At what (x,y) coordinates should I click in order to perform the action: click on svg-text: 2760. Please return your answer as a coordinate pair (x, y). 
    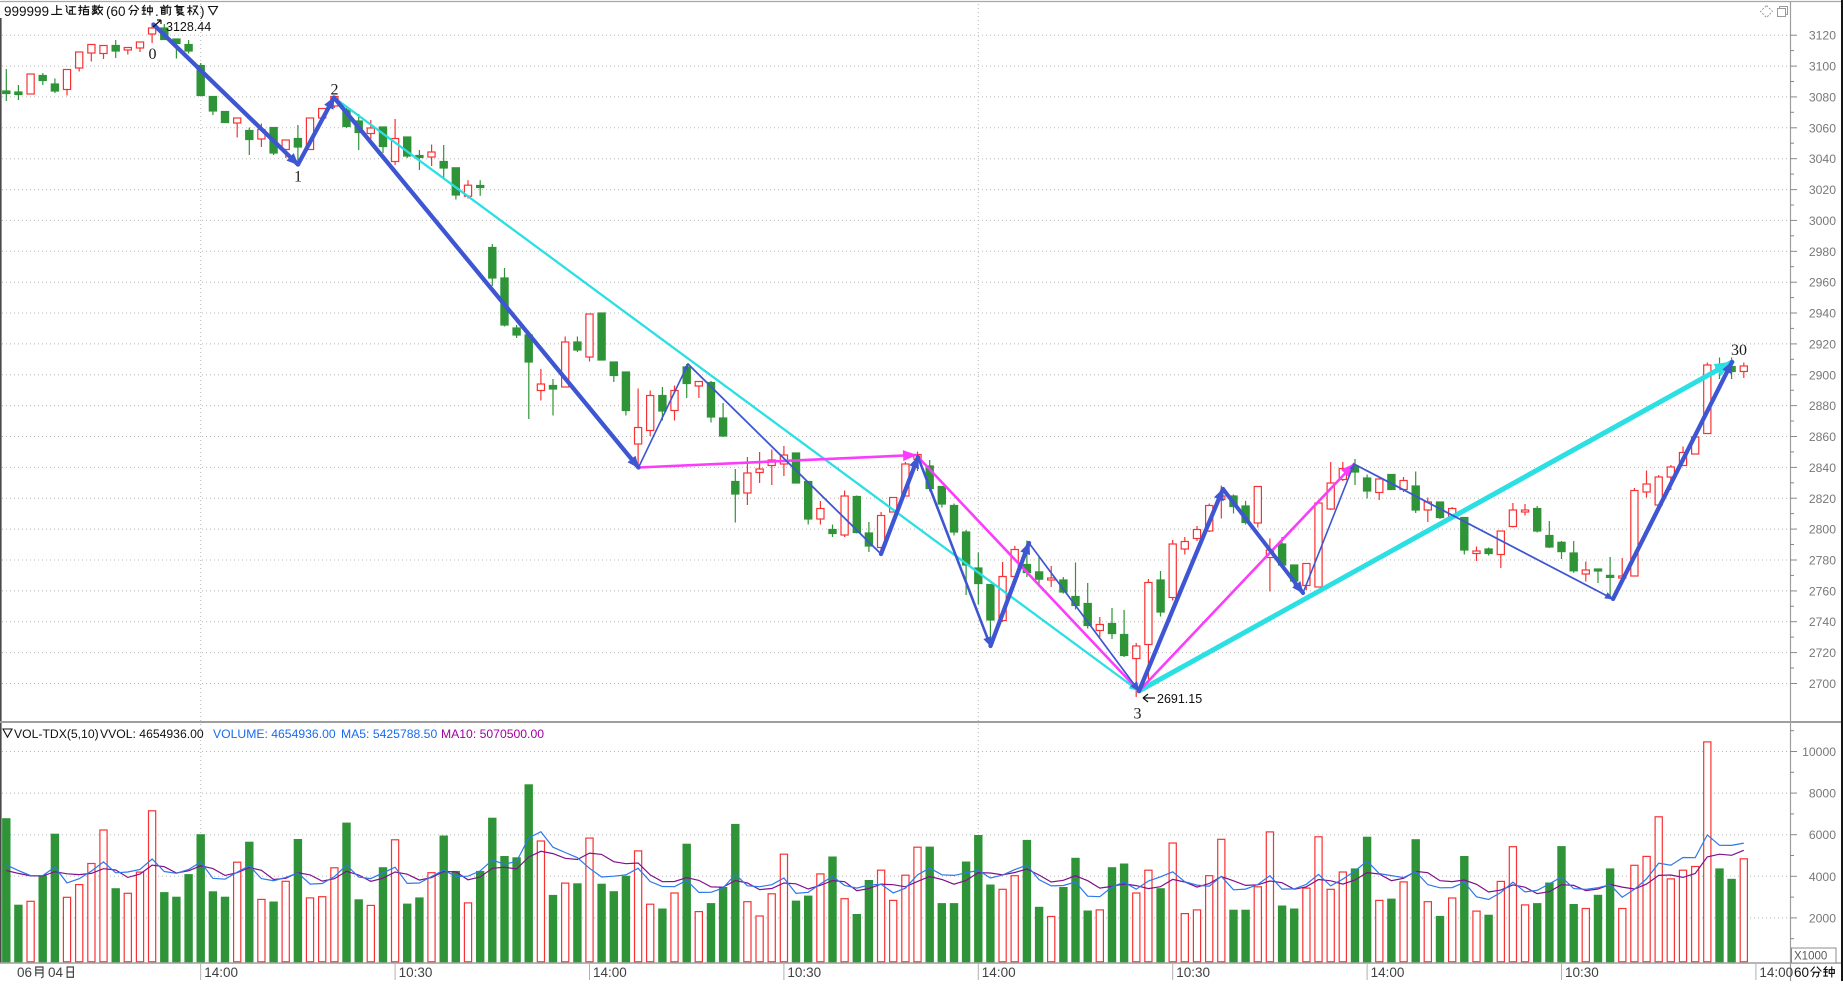
    Looking at the image, I should click on (1822, 591).